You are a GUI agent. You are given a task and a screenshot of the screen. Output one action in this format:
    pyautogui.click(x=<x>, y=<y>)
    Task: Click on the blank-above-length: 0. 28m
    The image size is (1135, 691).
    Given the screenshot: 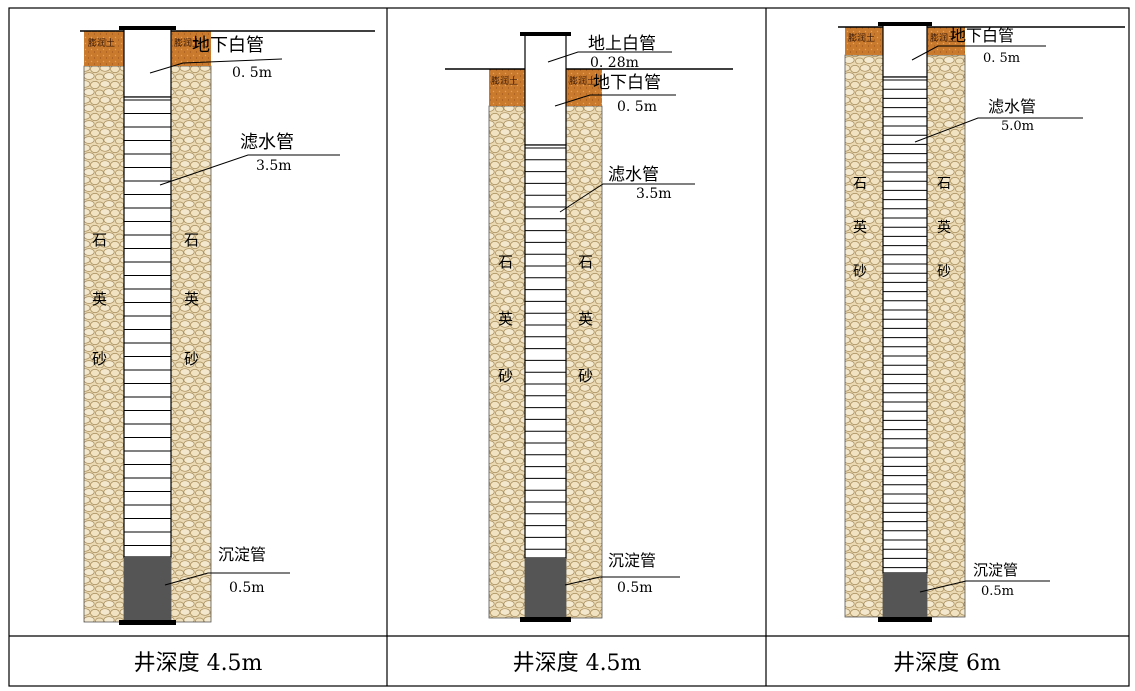 What is the action you would take?
    pyautogui.click(x=614, y=63)
    